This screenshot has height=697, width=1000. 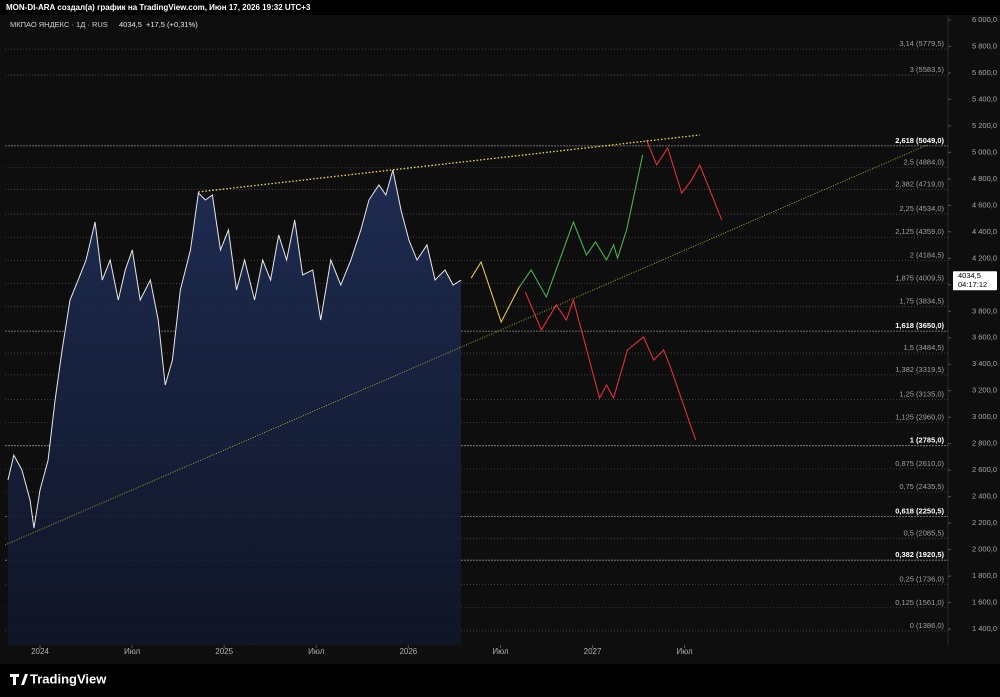 I want to click on fib-label: 1,875 (4009,5), so click(x=919, y=278).